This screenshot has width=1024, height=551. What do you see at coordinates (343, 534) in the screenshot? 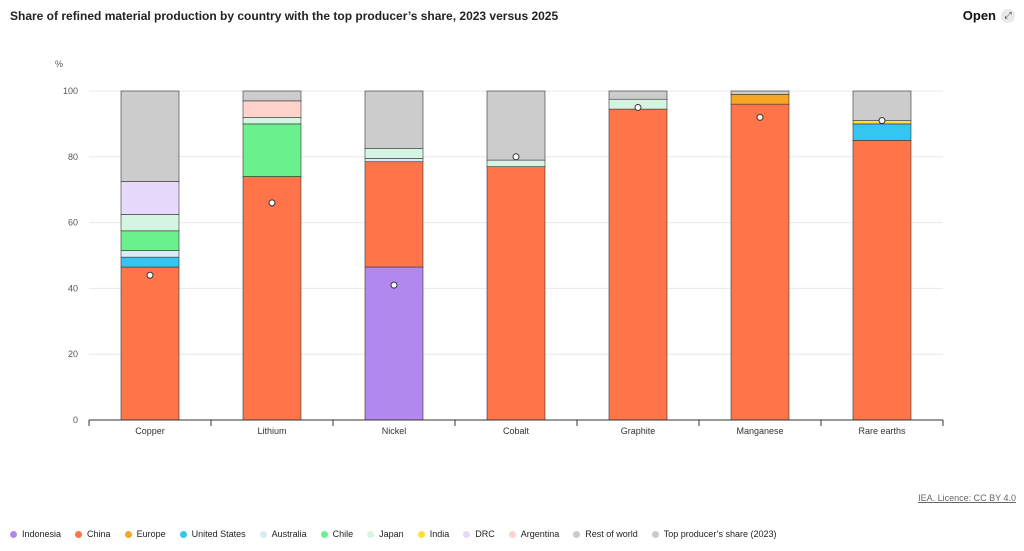
I see `legend-label: Chile` at bounding box center [343, 534].